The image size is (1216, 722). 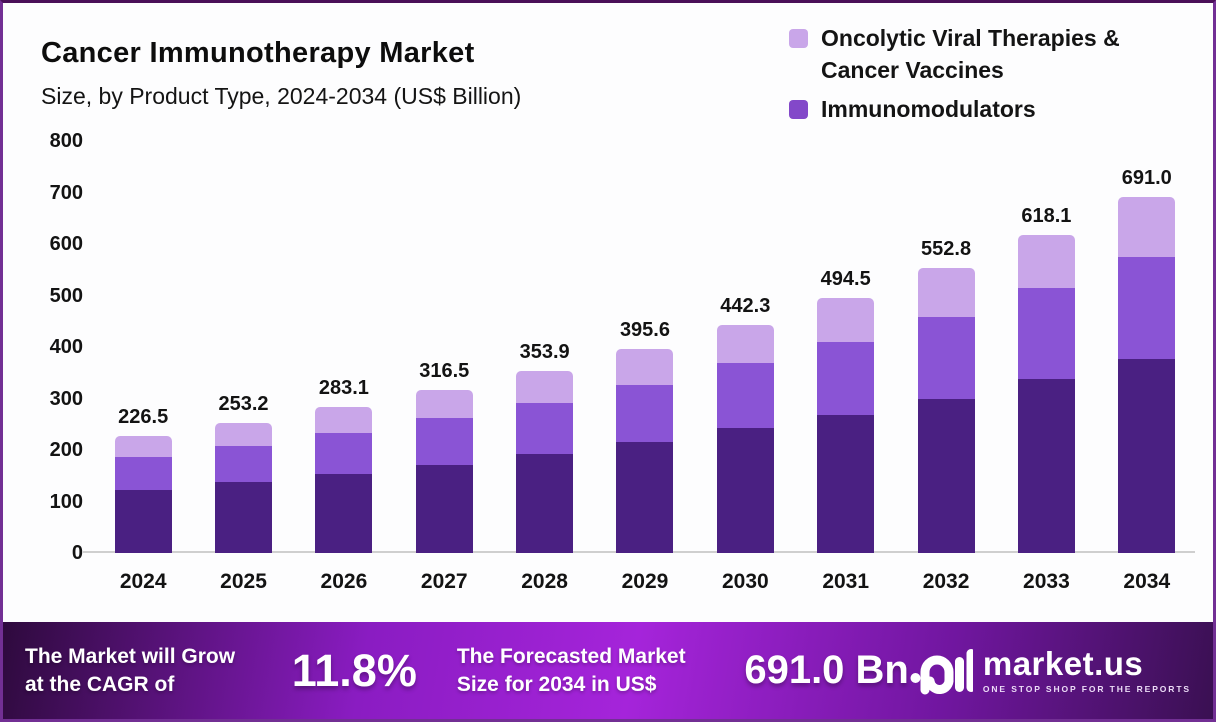 I want to click on legend-swatch-immunomodulators-icon, so click(x=798, y=110).